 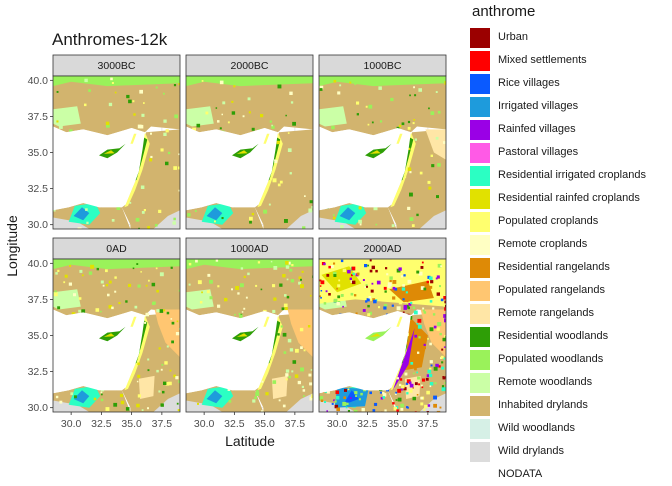 What do you see at coordinates (548, 221) in the screenshot?
I see `legend-label: Populated croplands` at bounding box center [548, 221].